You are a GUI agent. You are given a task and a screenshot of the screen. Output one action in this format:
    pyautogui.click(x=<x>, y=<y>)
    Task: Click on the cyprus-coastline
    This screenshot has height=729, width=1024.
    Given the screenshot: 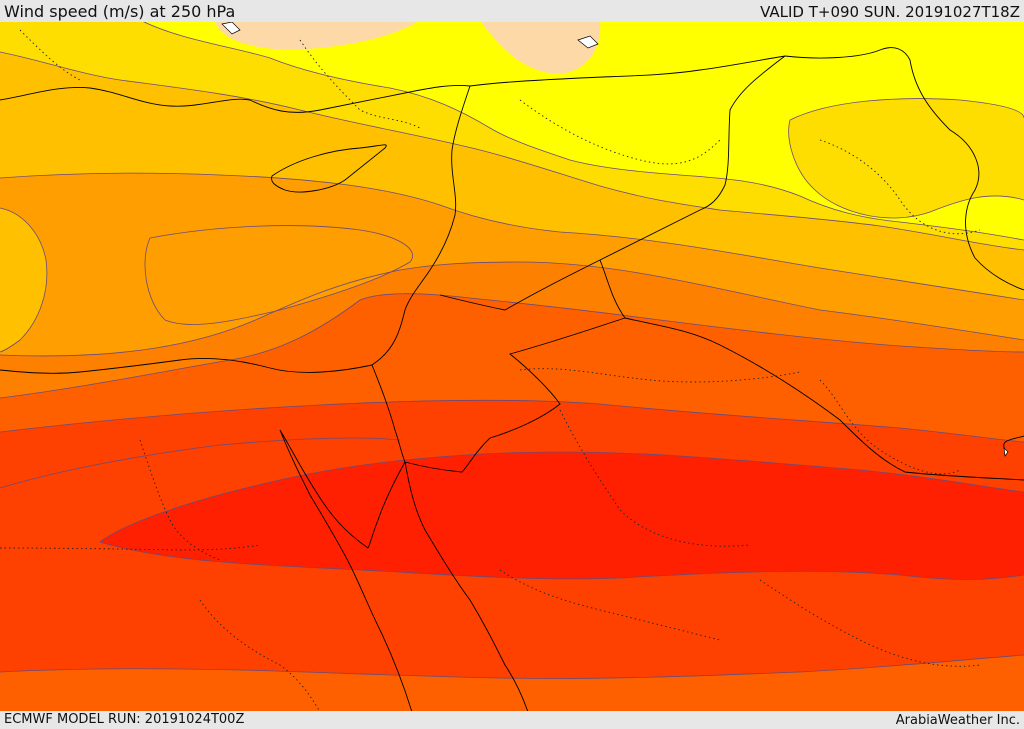 What is the action you would take?
    pyautogui.click(x=329, y=168)
    